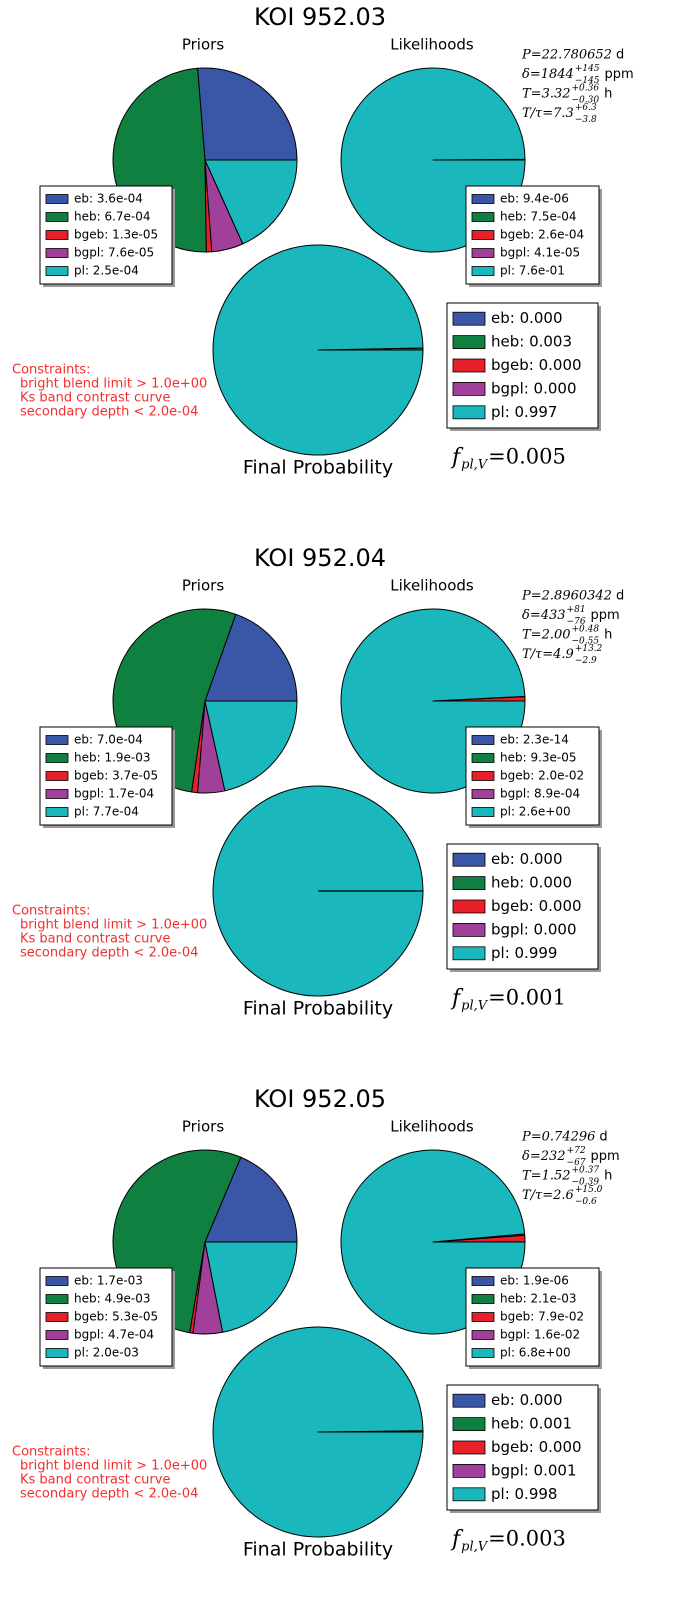 Image resolution: width=675 pixels, height=1622 pixels. Describe the element at coordinates (535, 1353) in the screenshot. I see `legend-label: pl: 6.8e+00` at that location.